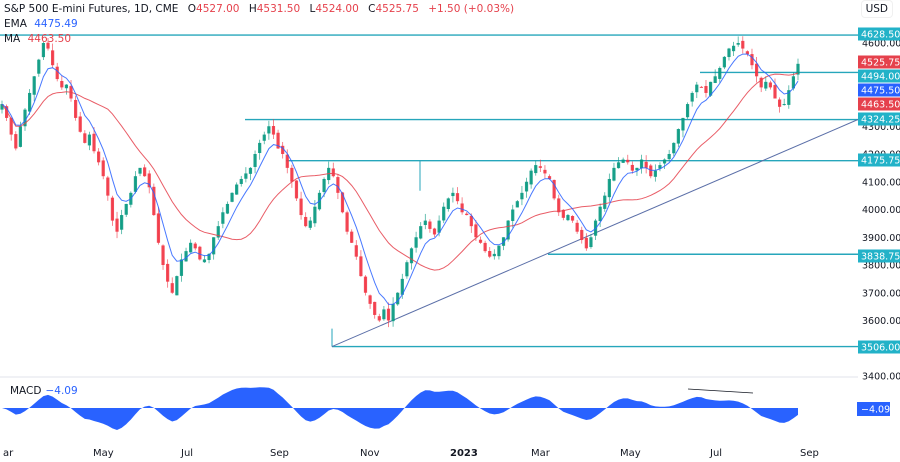  What do you see at coordinates (880, 257) in the screenshot?
I see `svg-text: 3838.75` at bounding box center [880, 257].